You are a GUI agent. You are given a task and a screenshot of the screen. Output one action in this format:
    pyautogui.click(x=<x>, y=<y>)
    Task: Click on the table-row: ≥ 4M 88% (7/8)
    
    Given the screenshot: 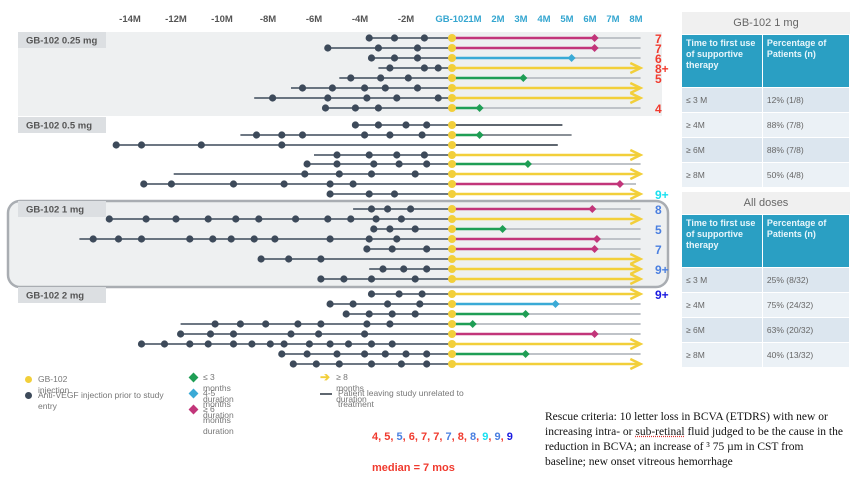 What is the action you would take?
    pyautogui.click(x=766, y=125)
    